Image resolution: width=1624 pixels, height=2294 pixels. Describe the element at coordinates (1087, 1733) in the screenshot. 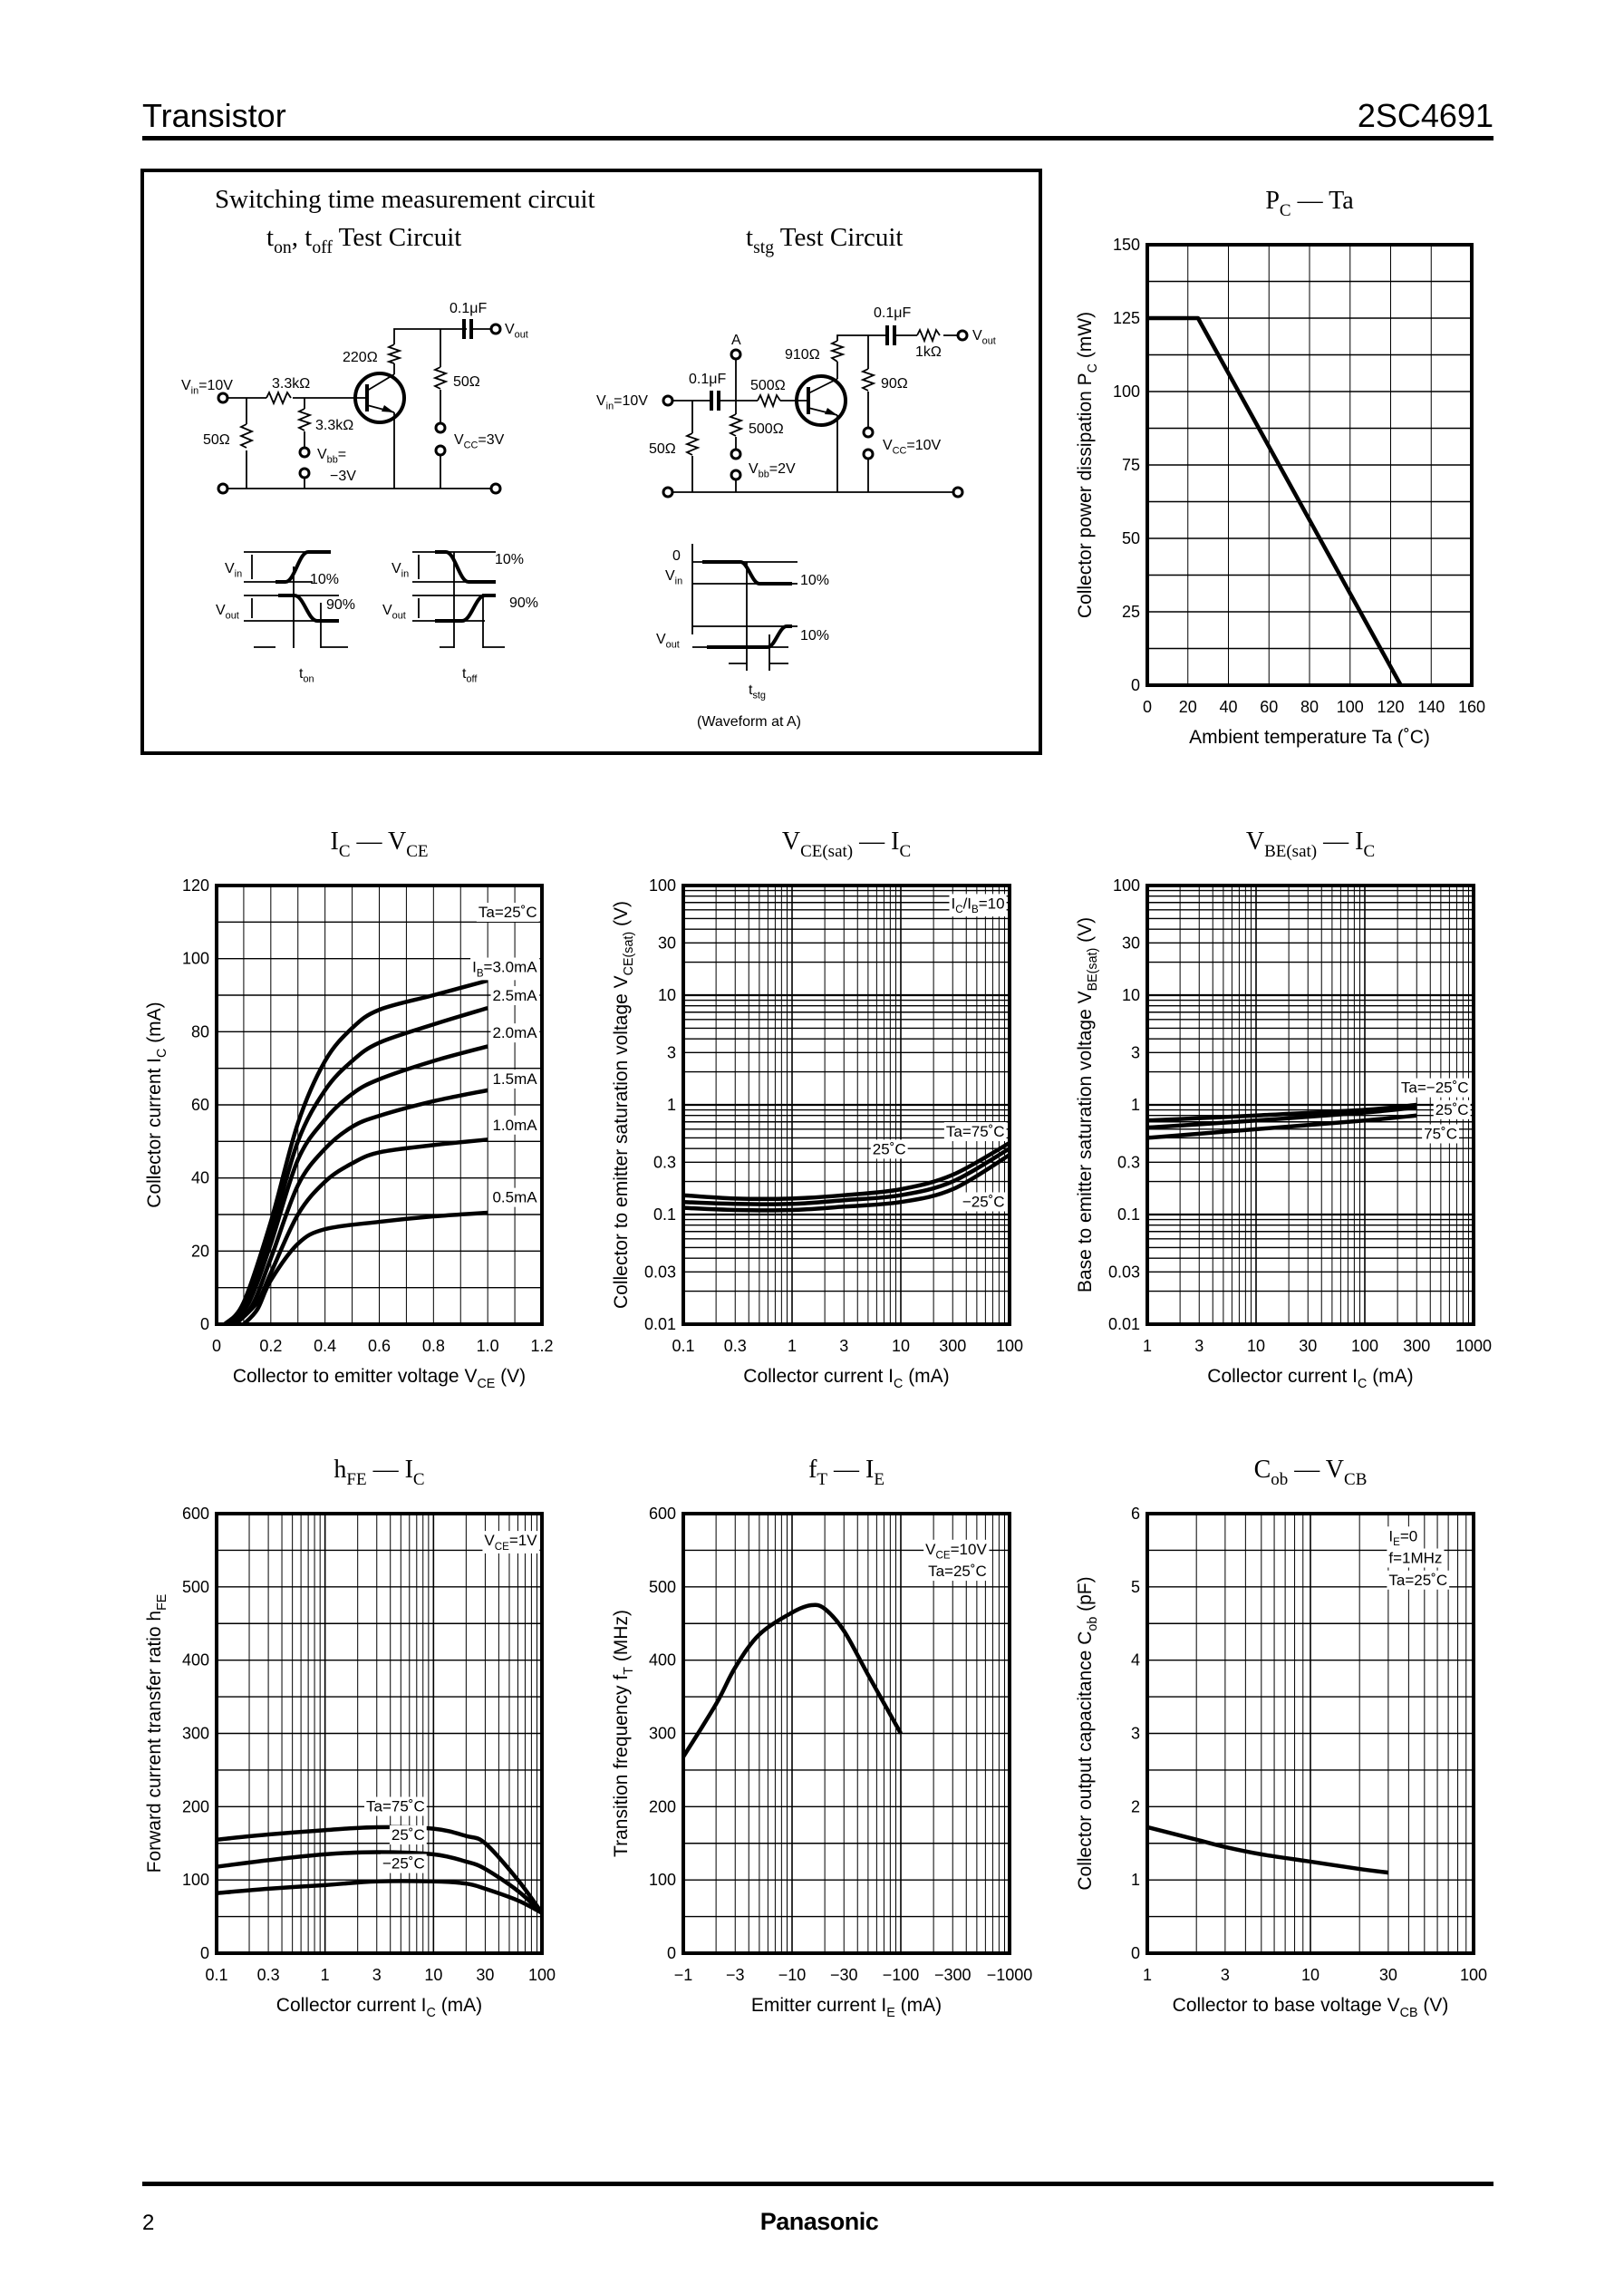

I see `y-axis-label: Collector output capacitance Cob​ (pF)` at that location.